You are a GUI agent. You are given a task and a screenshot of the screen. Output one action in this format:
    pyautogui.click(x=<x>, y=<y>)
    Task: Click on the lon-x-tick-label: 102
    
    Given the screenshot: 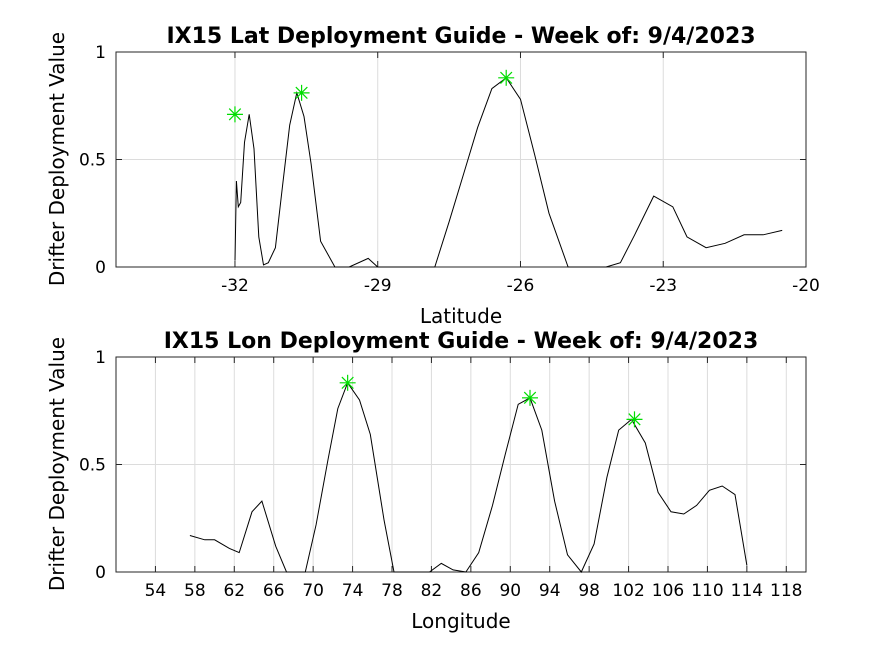 What is the action you would take?
    pyautogui.click(x=628, y=591)
    